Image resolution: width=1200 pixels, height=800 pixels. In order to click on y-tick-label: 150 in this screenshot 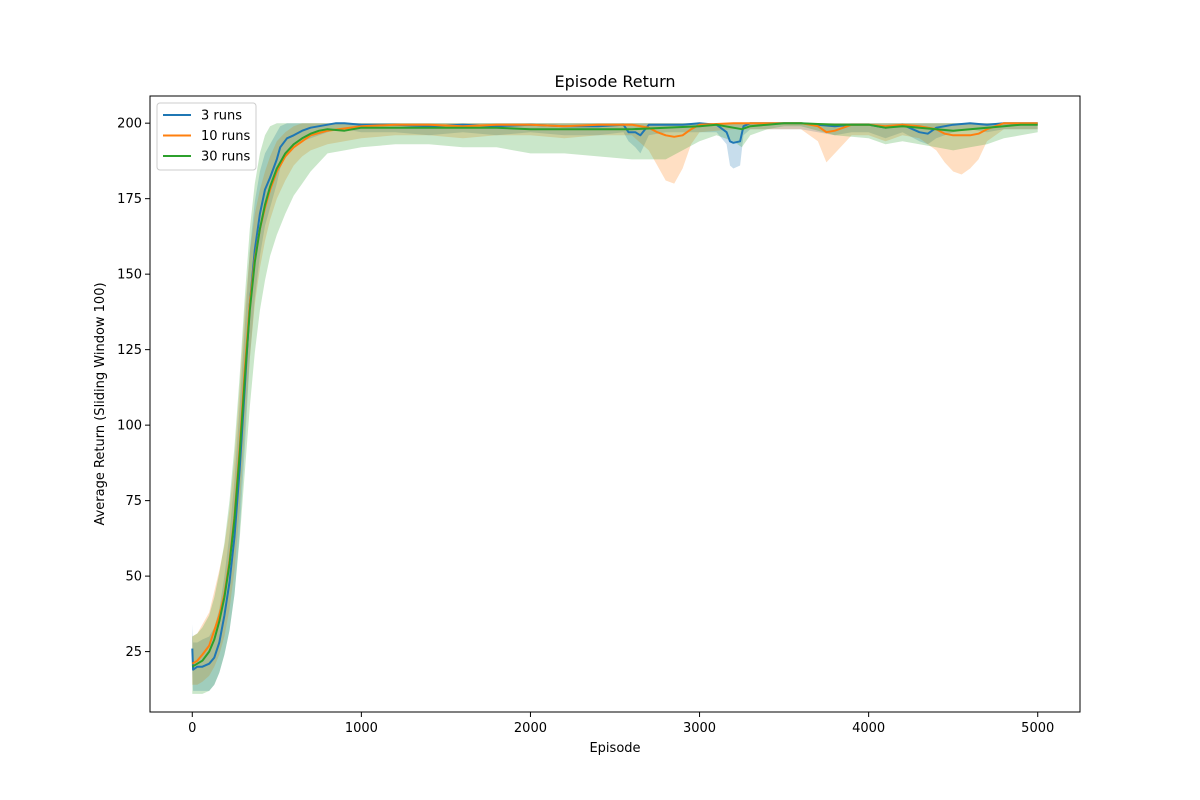, I will do `click(129, 275)`.